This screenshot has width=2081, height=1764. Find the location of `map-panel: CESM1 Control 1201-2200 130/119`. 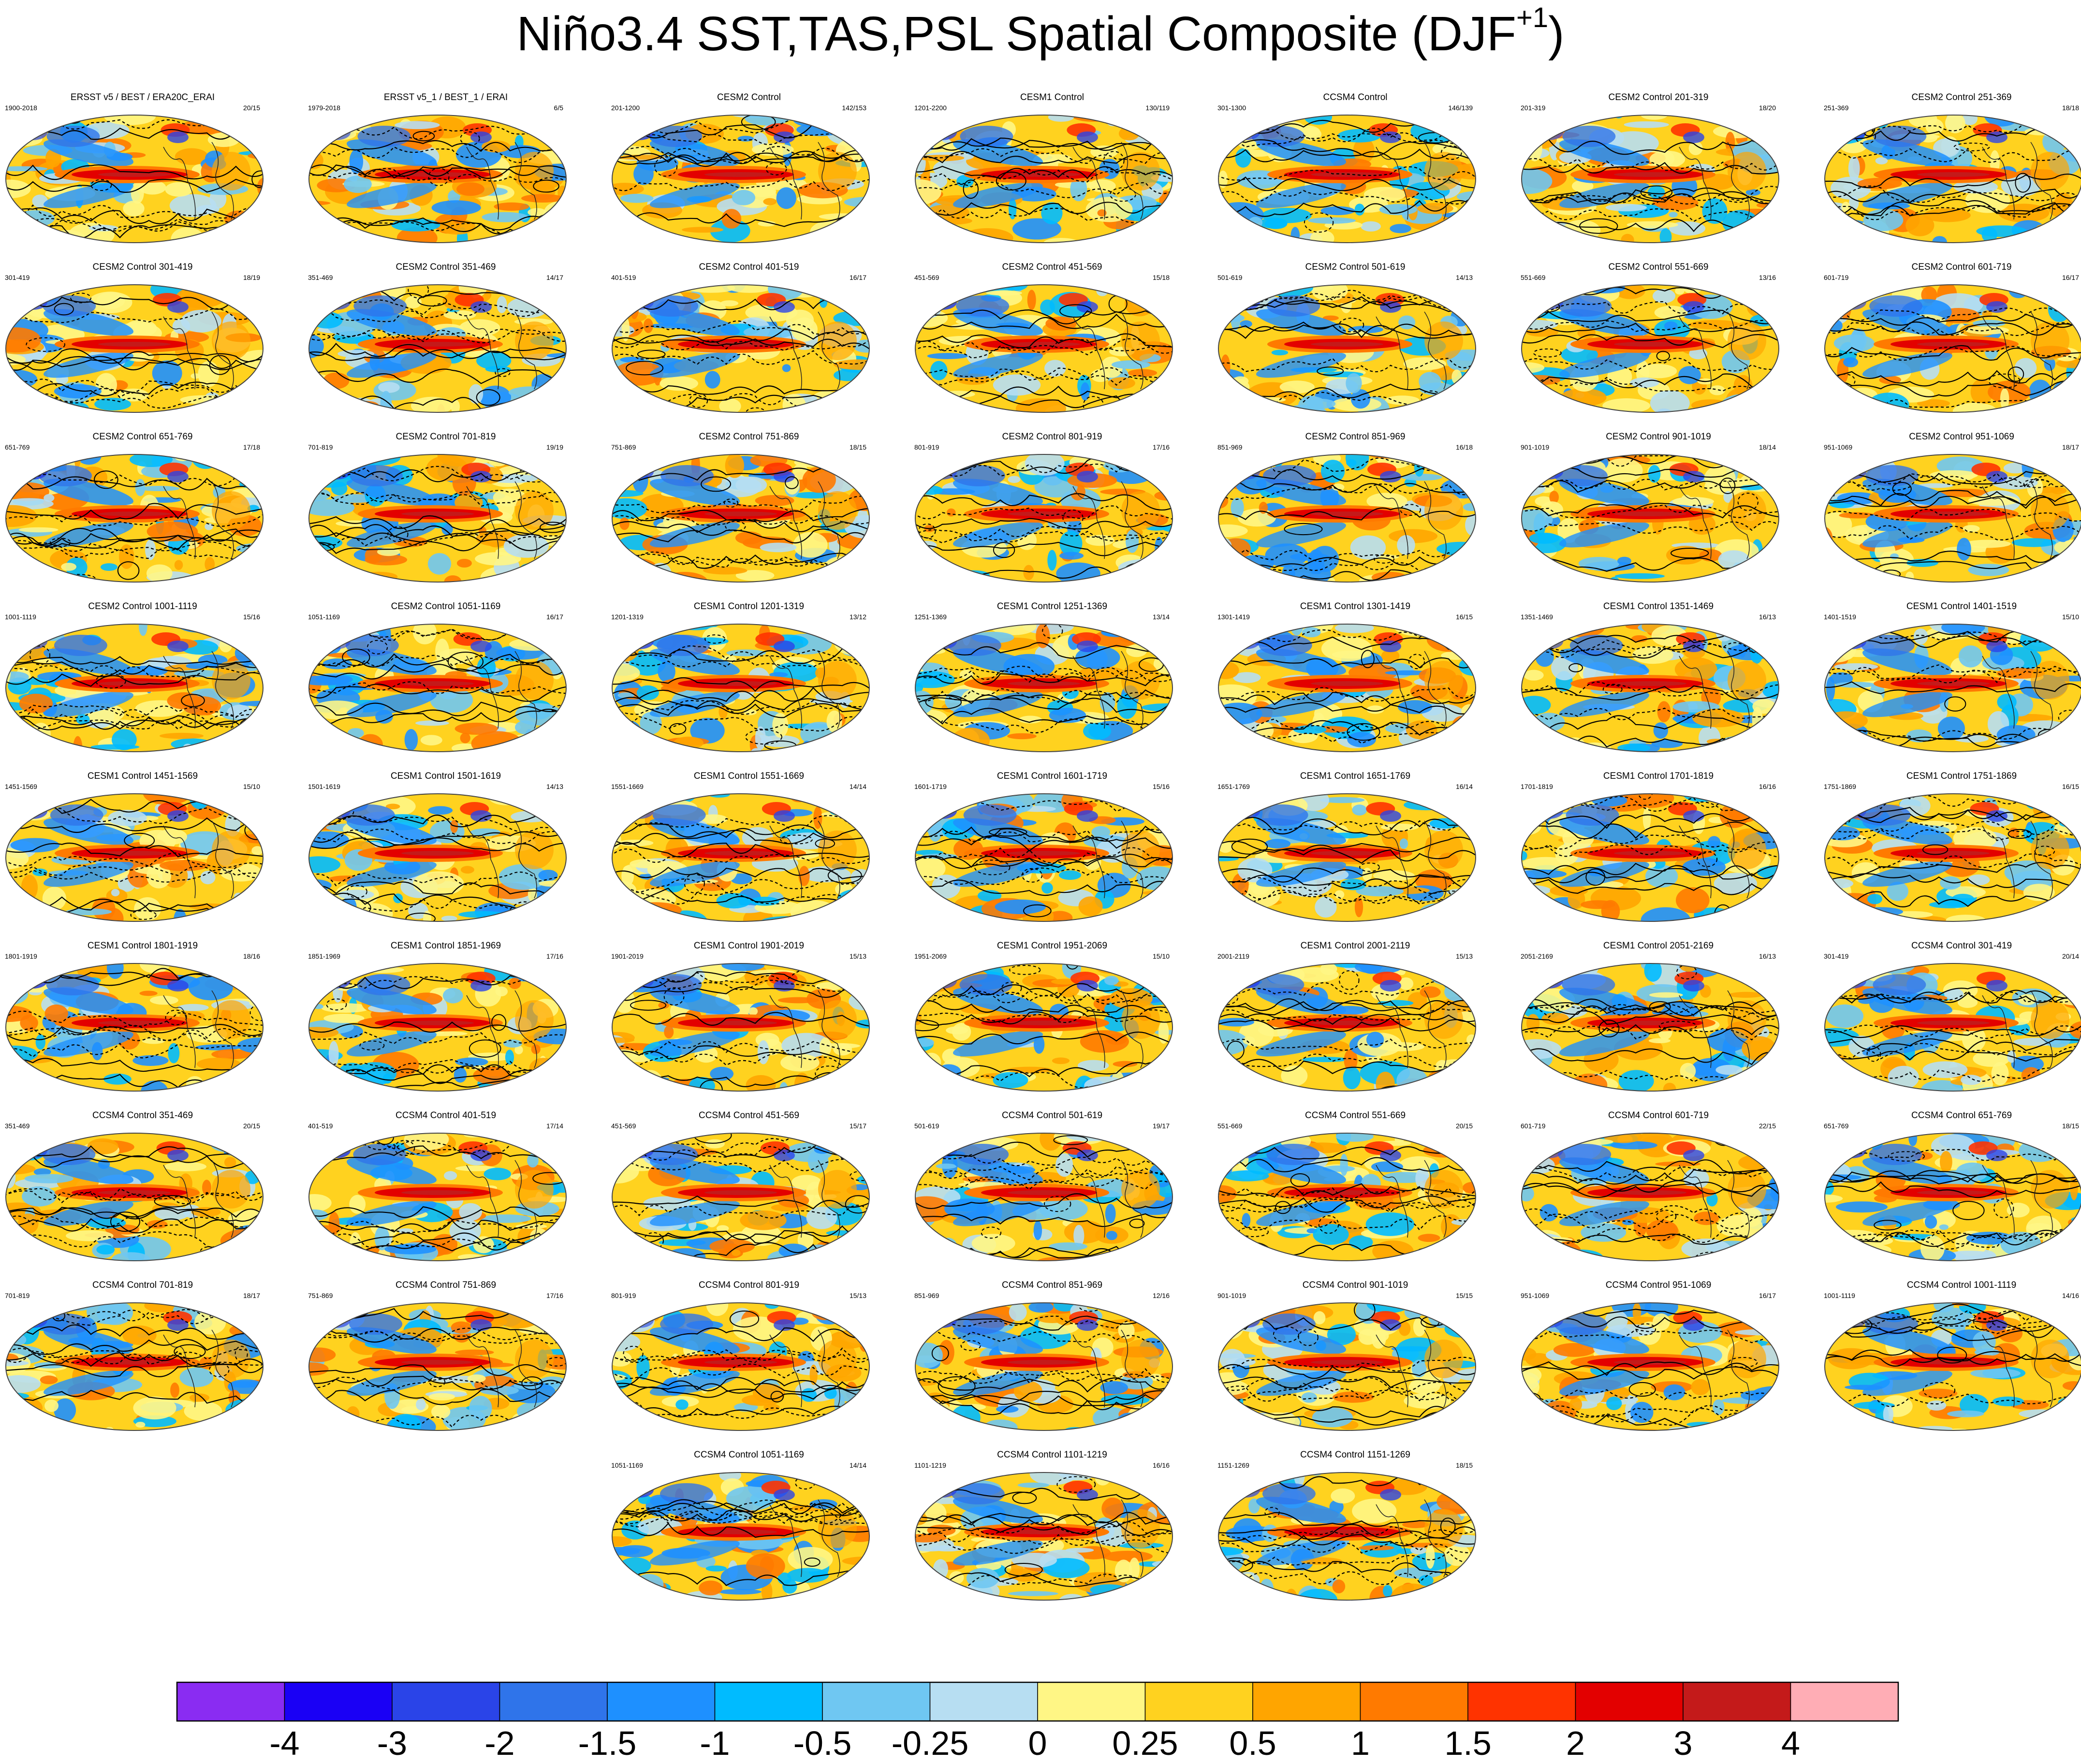

map-panel: CESM1 Control 1201-2200 130/119 is located at coordinates (1052, 169).